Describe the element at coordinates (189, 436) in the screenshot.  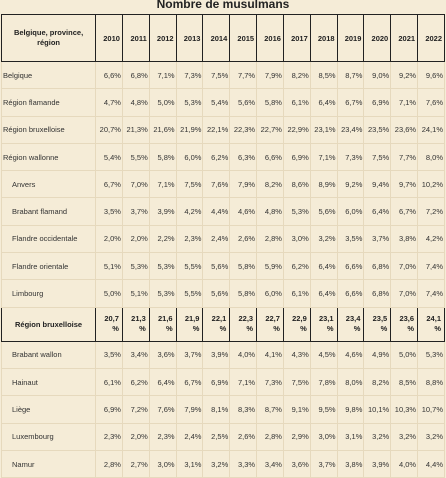
I see `table-cell: 2,4%` at that location.